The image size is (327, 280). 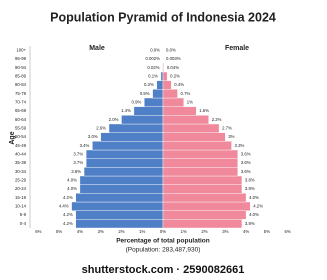 What do you see at coordinates (240, 145) in the screenshot?
I see `value-label: 3.3%` at bounding box center [240, 145].